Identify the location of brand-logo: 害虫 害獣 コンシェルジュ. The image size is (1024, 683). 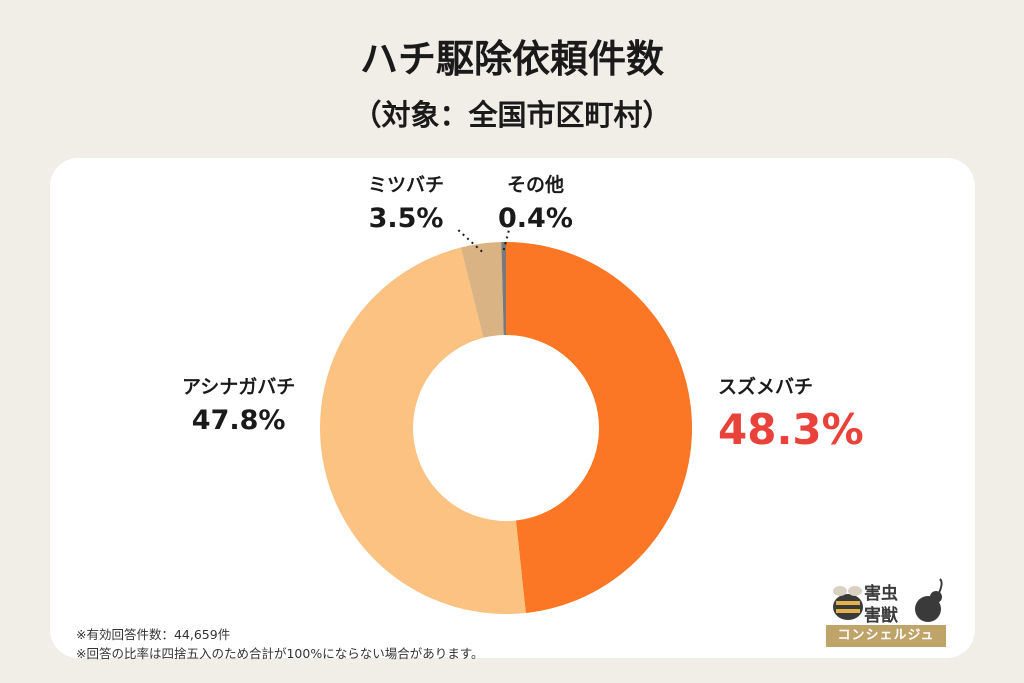
(886, 612).